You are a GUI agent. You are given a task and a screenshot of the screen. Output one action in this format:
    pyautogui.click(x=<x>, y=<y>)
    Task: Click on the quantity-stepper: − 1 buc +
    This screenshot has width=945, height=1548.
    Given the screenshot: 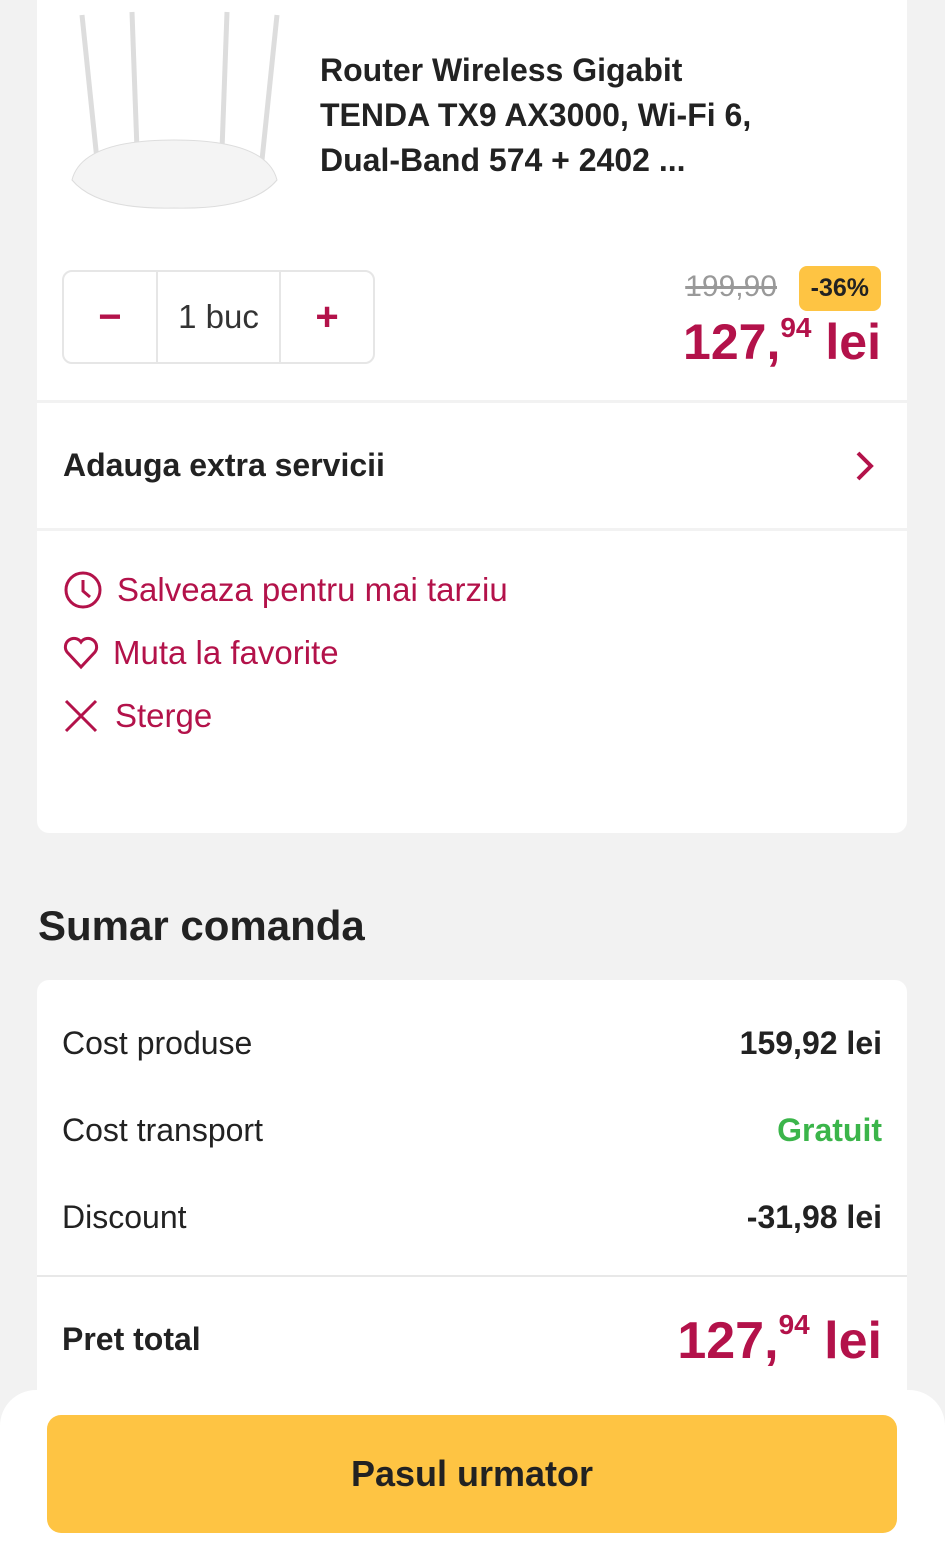 What is the action you would take?
    pyautogui.click(x=218, y=317)
    